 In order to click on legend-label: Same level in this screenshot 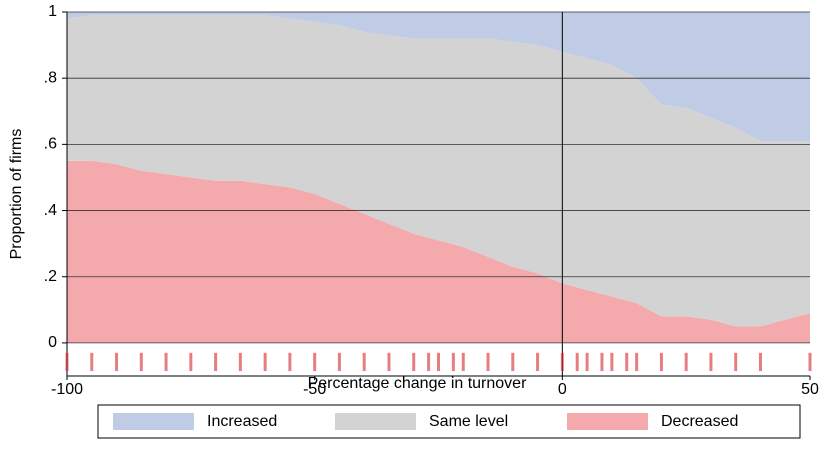, I will do `click(468, 421)`.